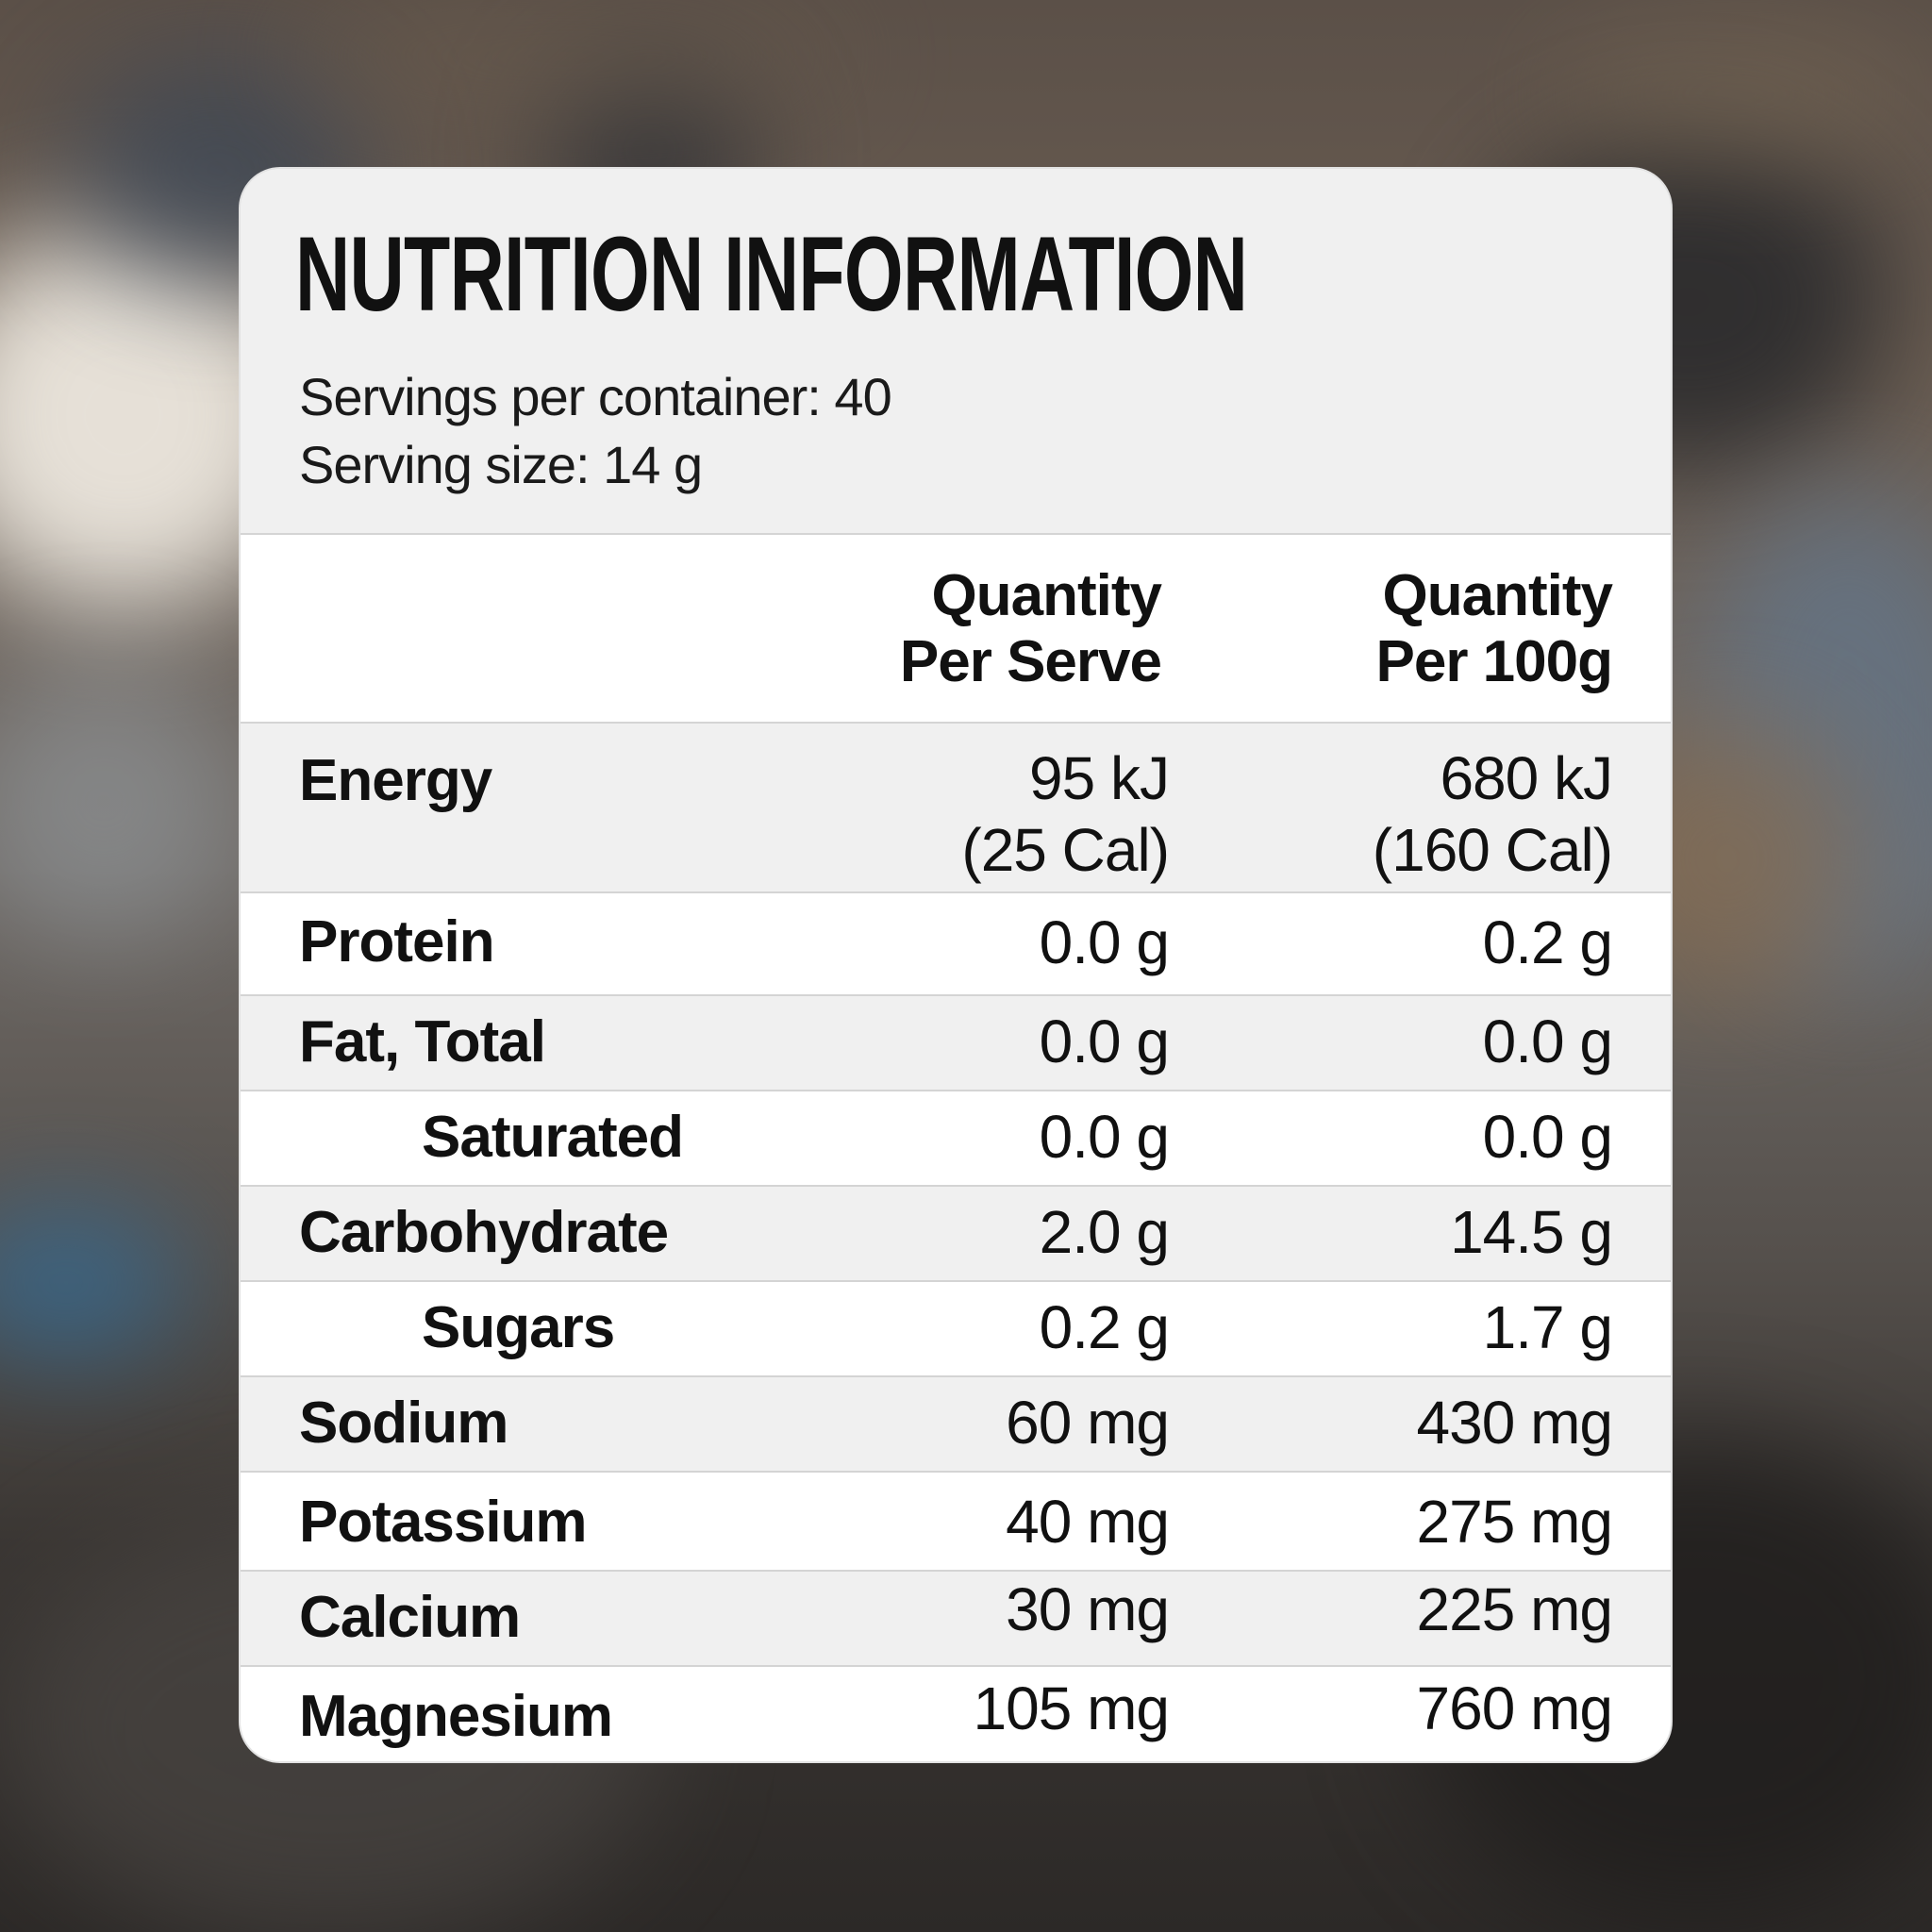  What do you see at coordinates (1494, 628) in the screenshot?
I see `column-header-per-100g: Quantity Per 100g` at bounding box center [1494, 628].